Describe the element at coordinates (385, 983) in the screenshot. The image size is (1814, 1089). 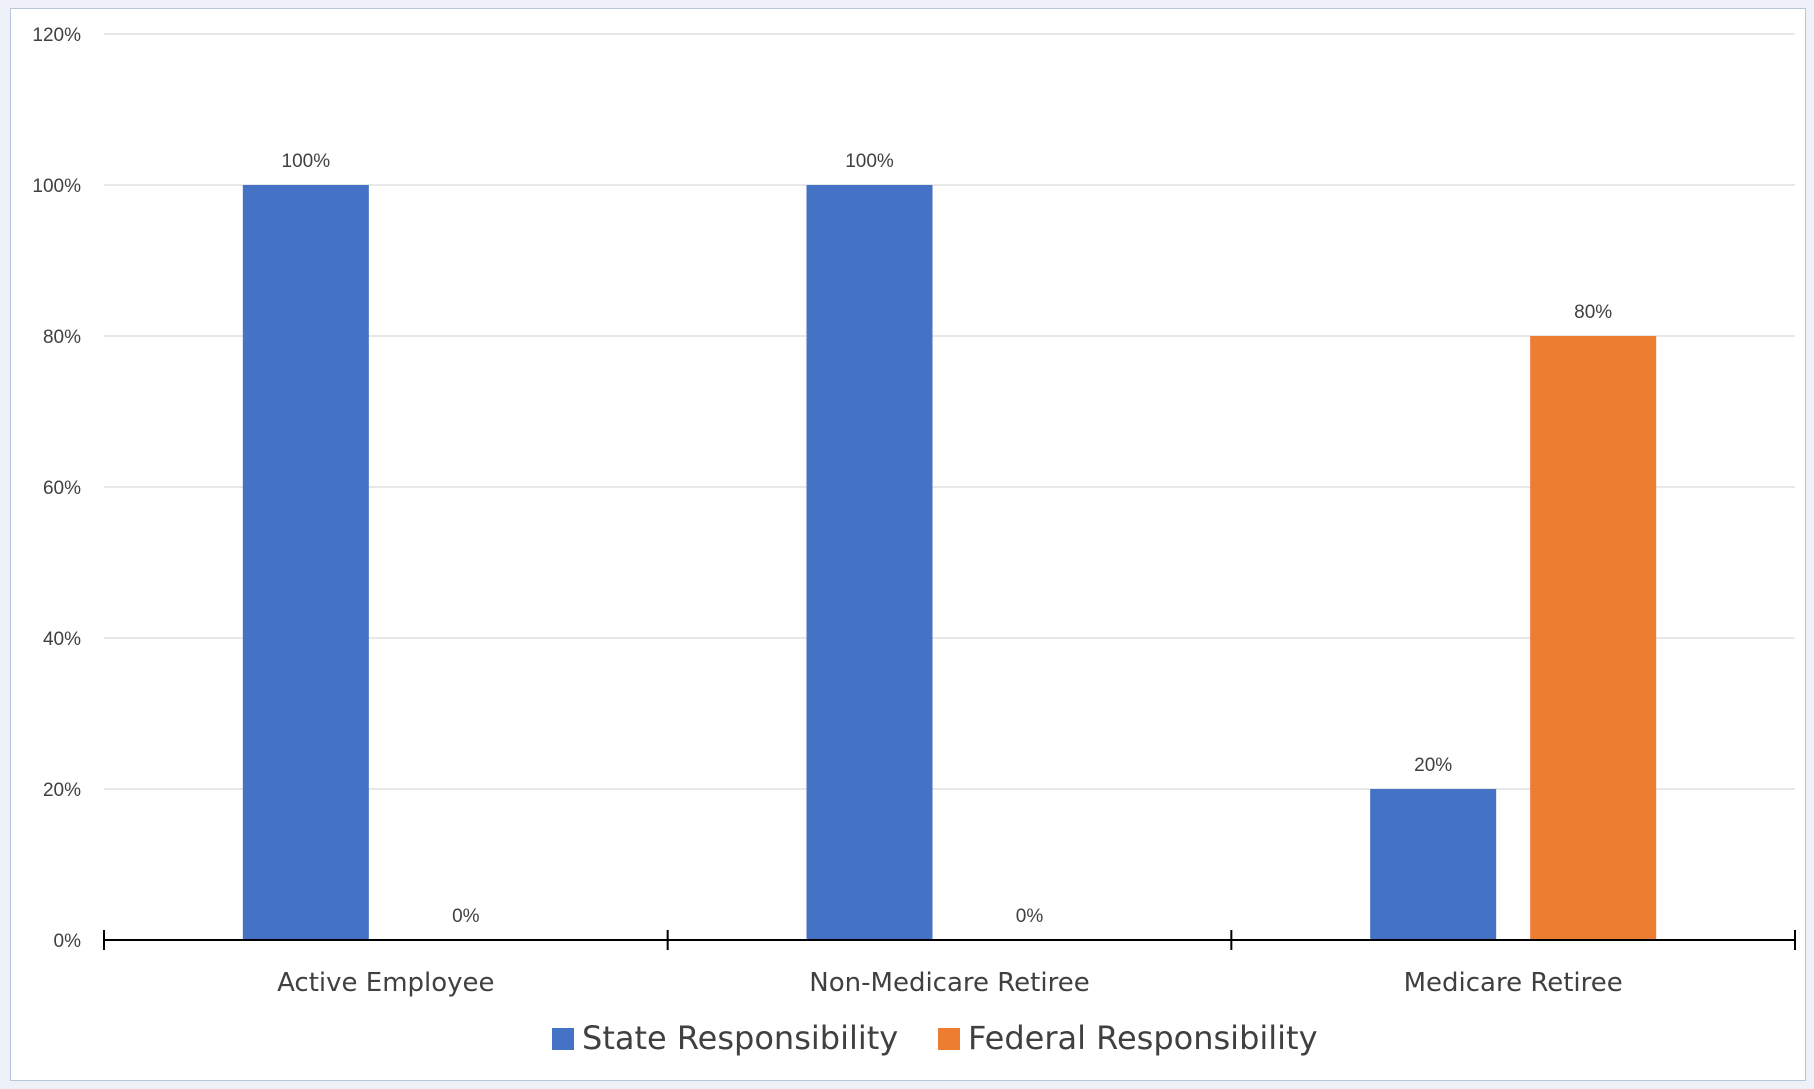
I see `category-label: Active Employee` at that location.